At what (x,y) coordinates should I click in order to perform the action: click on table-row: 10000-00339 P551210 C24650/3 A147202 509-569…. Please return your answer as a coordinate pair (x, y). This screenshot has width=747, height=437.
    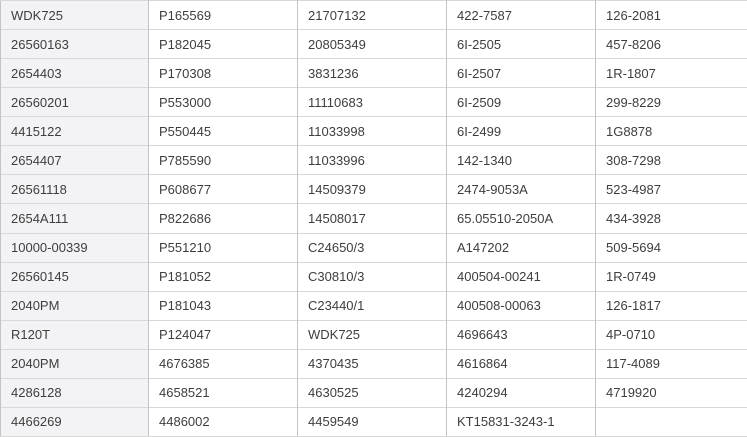
    Looking at the image, I should click on (373, 247).